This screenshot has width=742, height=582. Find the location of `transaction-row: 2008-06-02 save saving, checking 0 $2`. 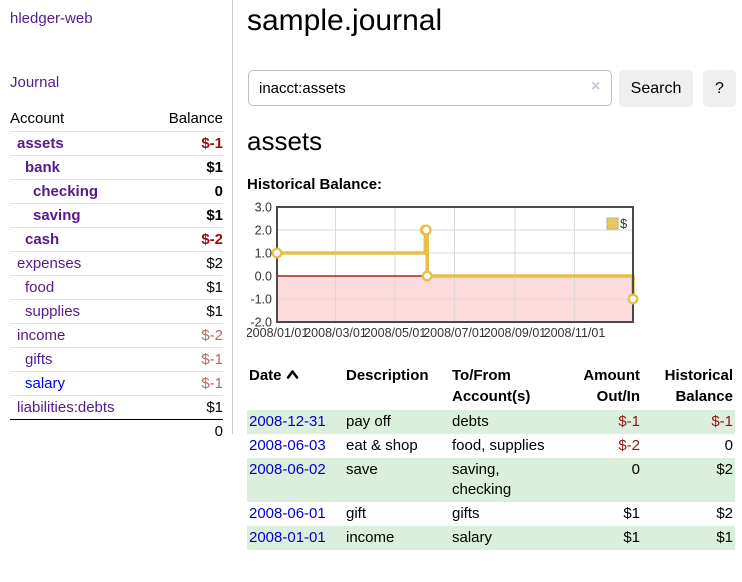

transaction-row: 2008-06-02 save saving, checking 0 $2 is located at coordinates (491, 480).